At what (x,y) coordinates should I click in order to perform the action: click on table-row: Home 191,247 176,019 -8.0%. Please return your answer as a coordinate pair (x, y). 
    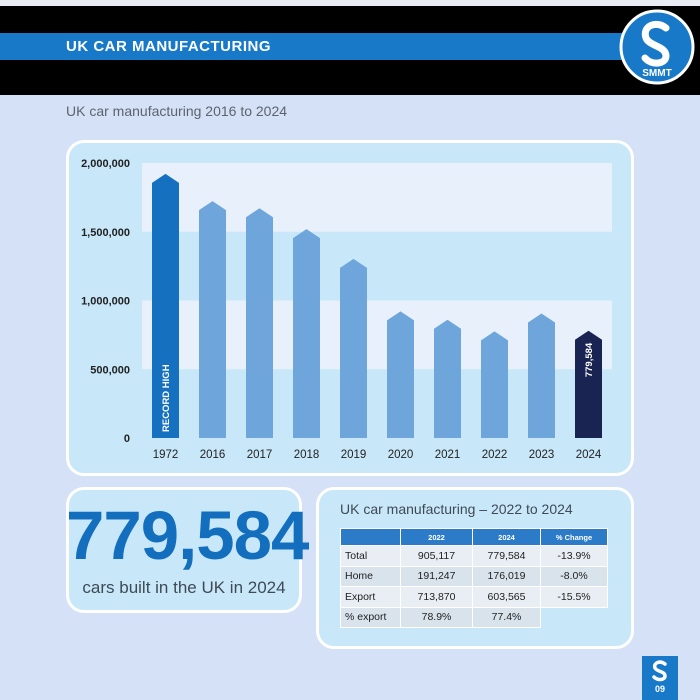
    Looking at the image, I should click on (474, 576).